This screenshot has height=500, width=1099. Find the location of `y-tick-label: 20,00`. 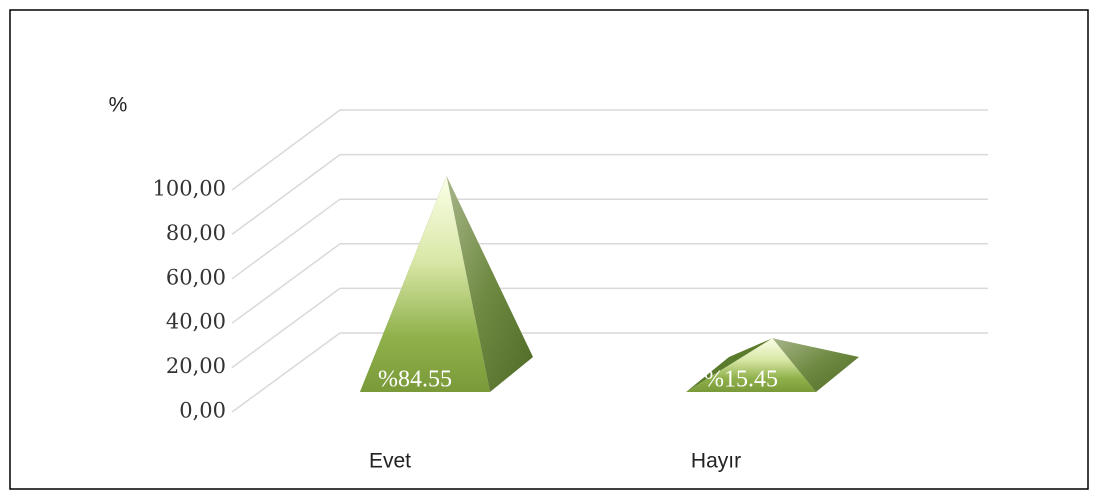

y-tick-label: 20,00 is located at coordinates (196, 366).